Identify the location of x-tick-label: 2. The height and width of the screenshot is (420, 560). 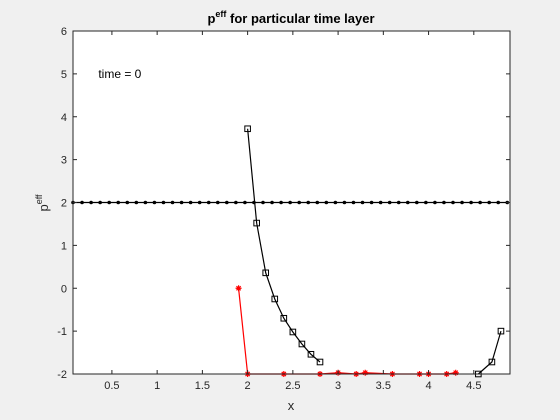
(248, 386).